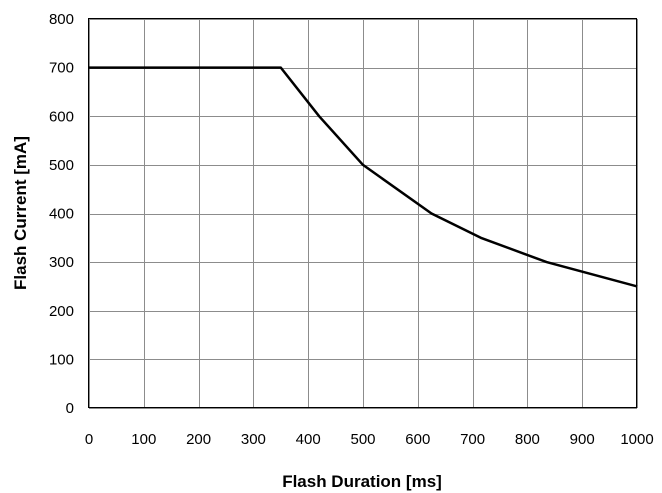 This screenshot has width=662, height=493. I want to click on y-tick-label: 300, so click(61, 262).